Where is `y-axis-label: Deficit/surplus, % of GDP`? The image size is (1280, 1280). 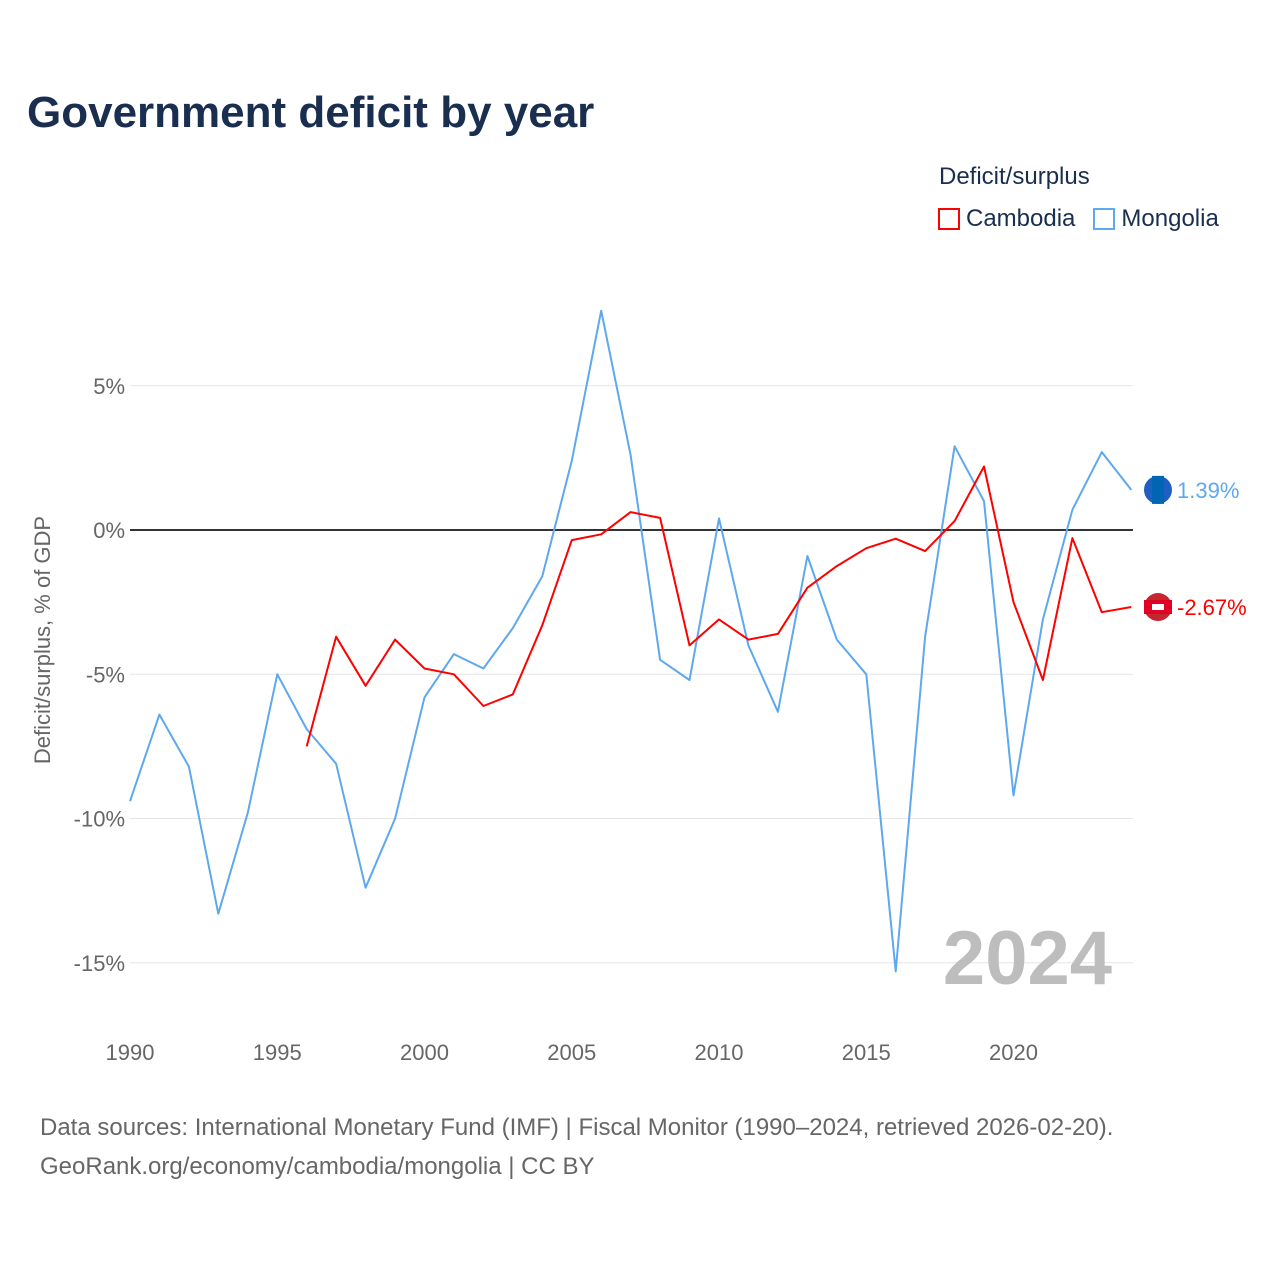 y-axis-label: Deficit/surplus, % of GDP is located at coordinates (42, 640).